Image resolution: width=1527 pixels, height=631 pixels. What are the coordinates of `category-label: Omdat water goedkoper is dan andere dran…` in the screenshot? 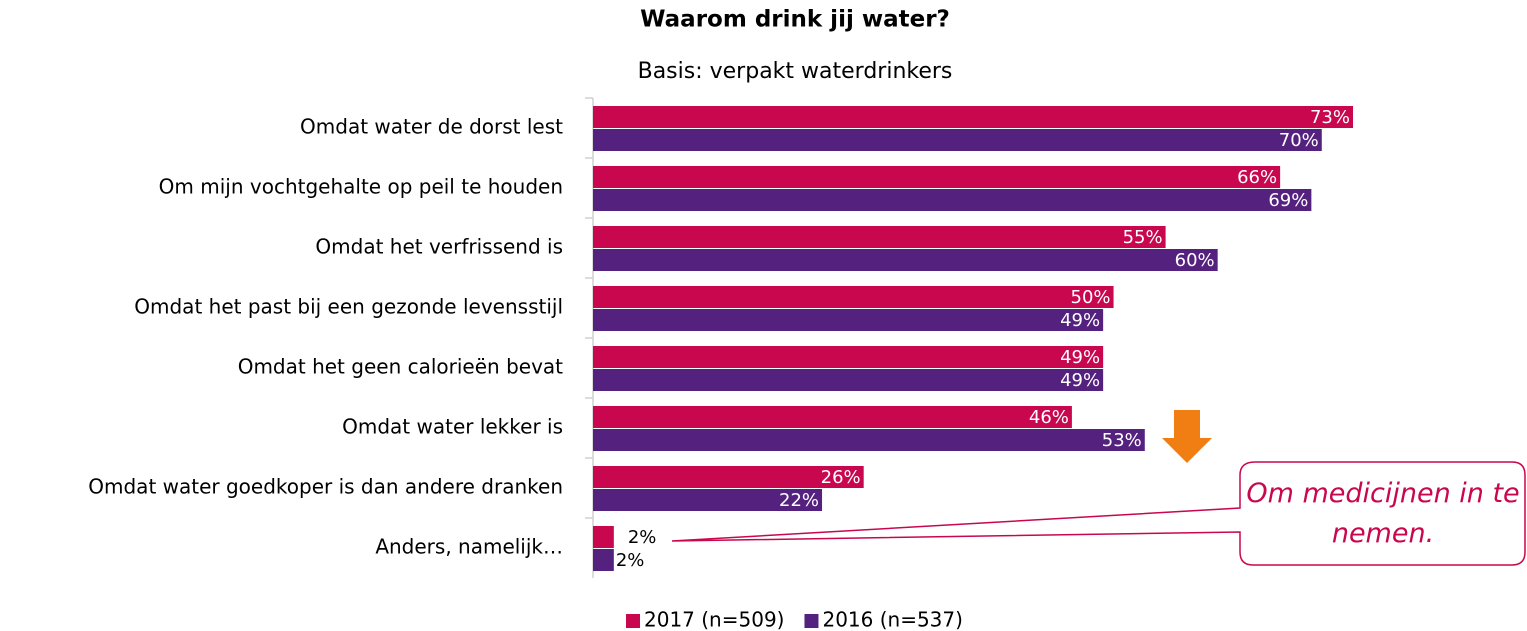 It's located at (325, 487).